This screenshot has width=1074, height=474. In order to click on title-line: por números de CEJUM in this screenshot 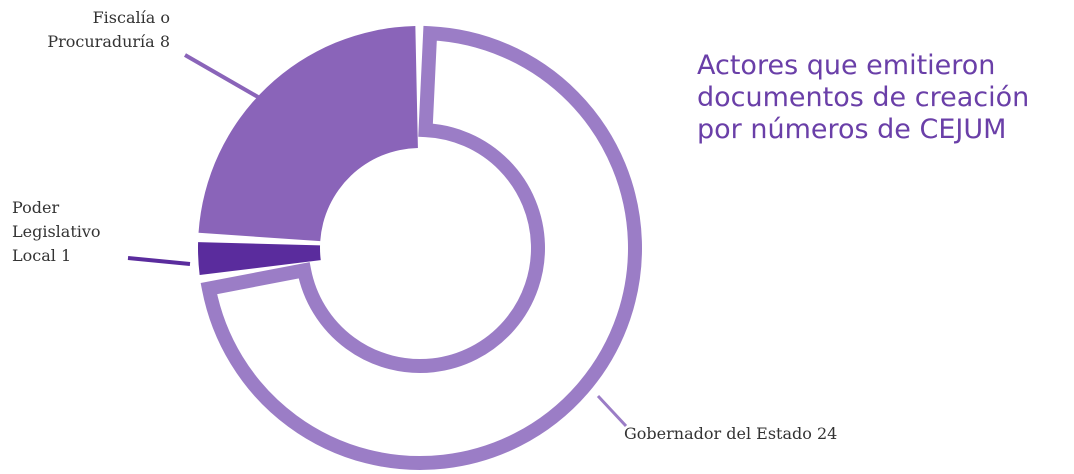, I will do `click(852, 129)`.